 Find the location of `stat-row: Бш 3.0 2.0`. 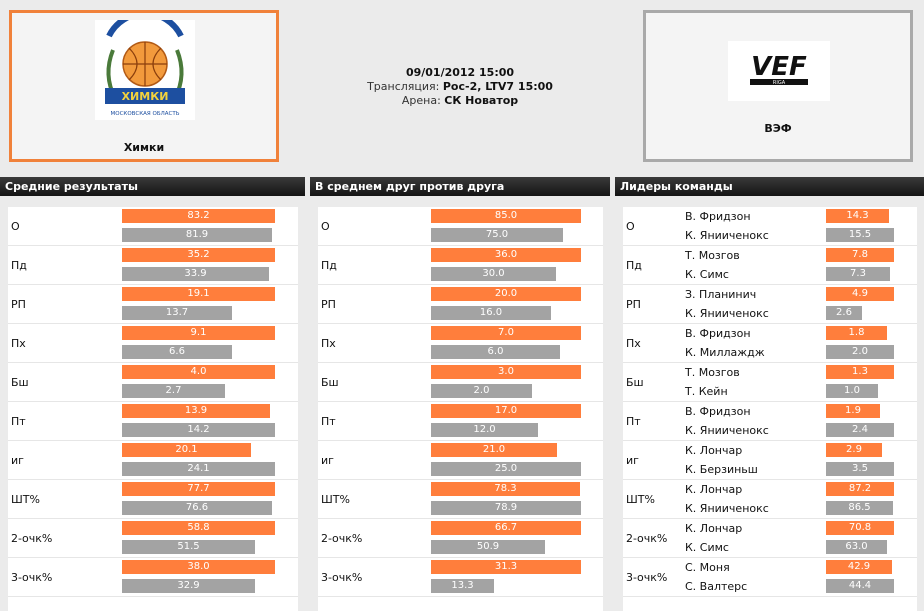

stat-row: Бш 3.0 2.0 is located at coordinates (460, 382).